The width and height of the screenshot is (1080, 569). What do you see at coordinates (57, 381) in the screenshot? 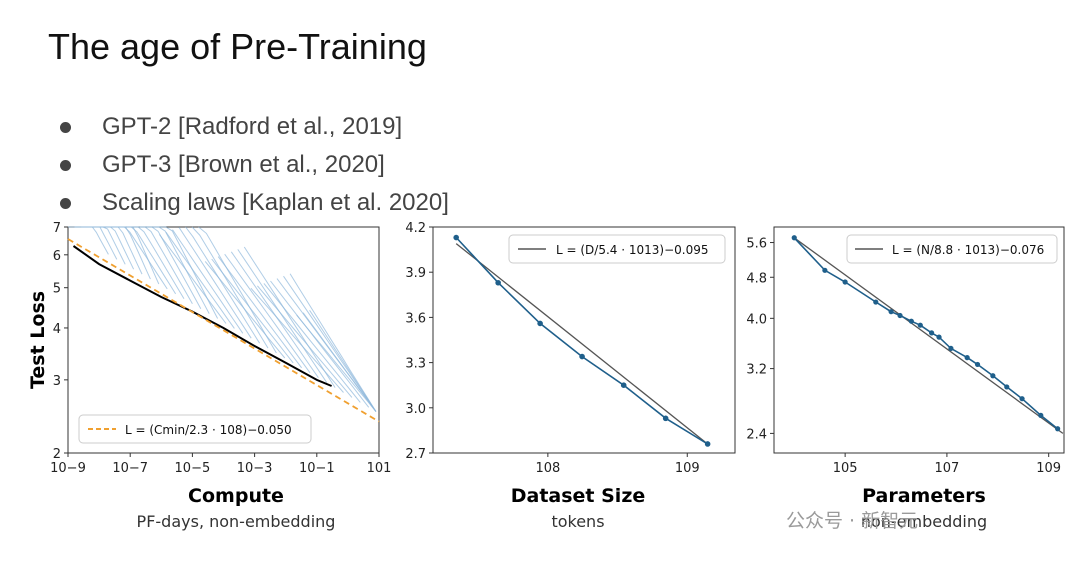
I see `y-tick-label: 3` at bounding box center [57, 381].